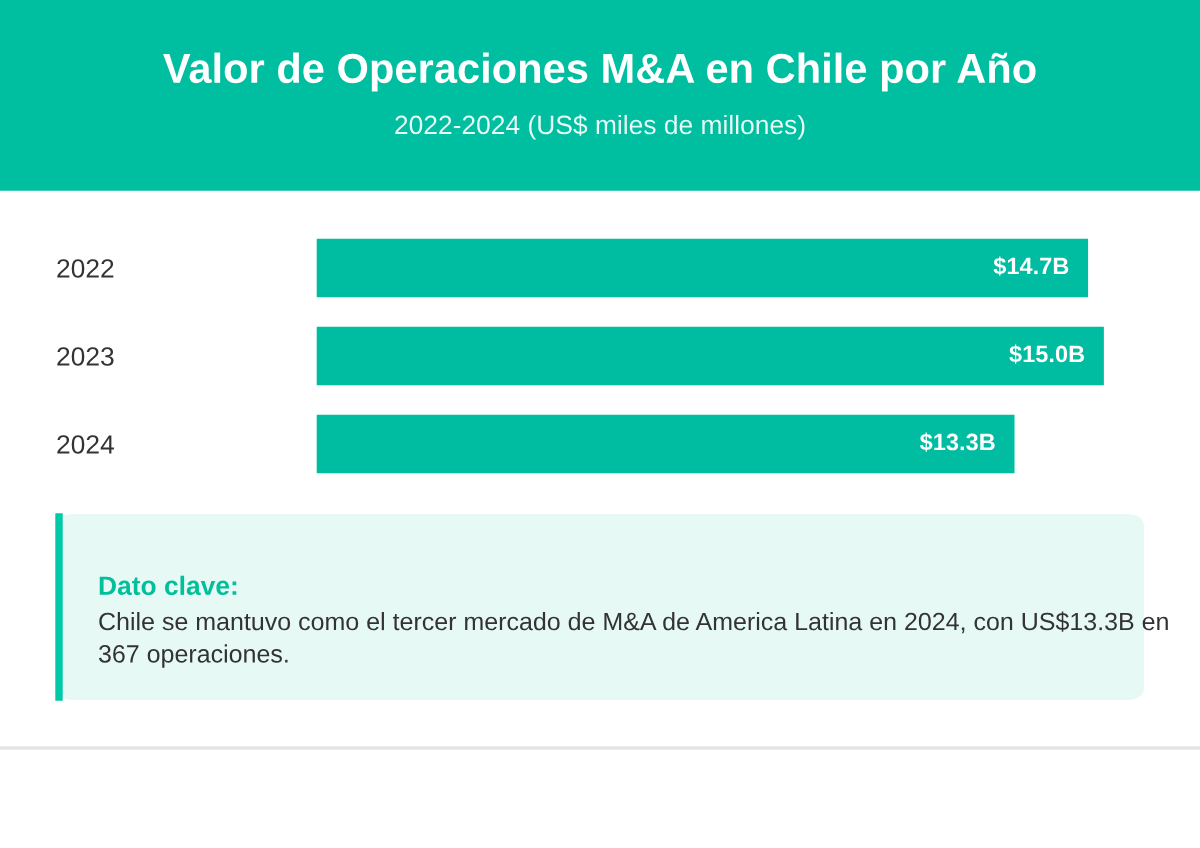 The height and width of the screenshot is (848, 1200). What do you see at coordinates (599, 72) in the screenshot?
I see `chart-title: Valor de Operaciones M&A en Chile por Año` at bounding box center [599, 72].